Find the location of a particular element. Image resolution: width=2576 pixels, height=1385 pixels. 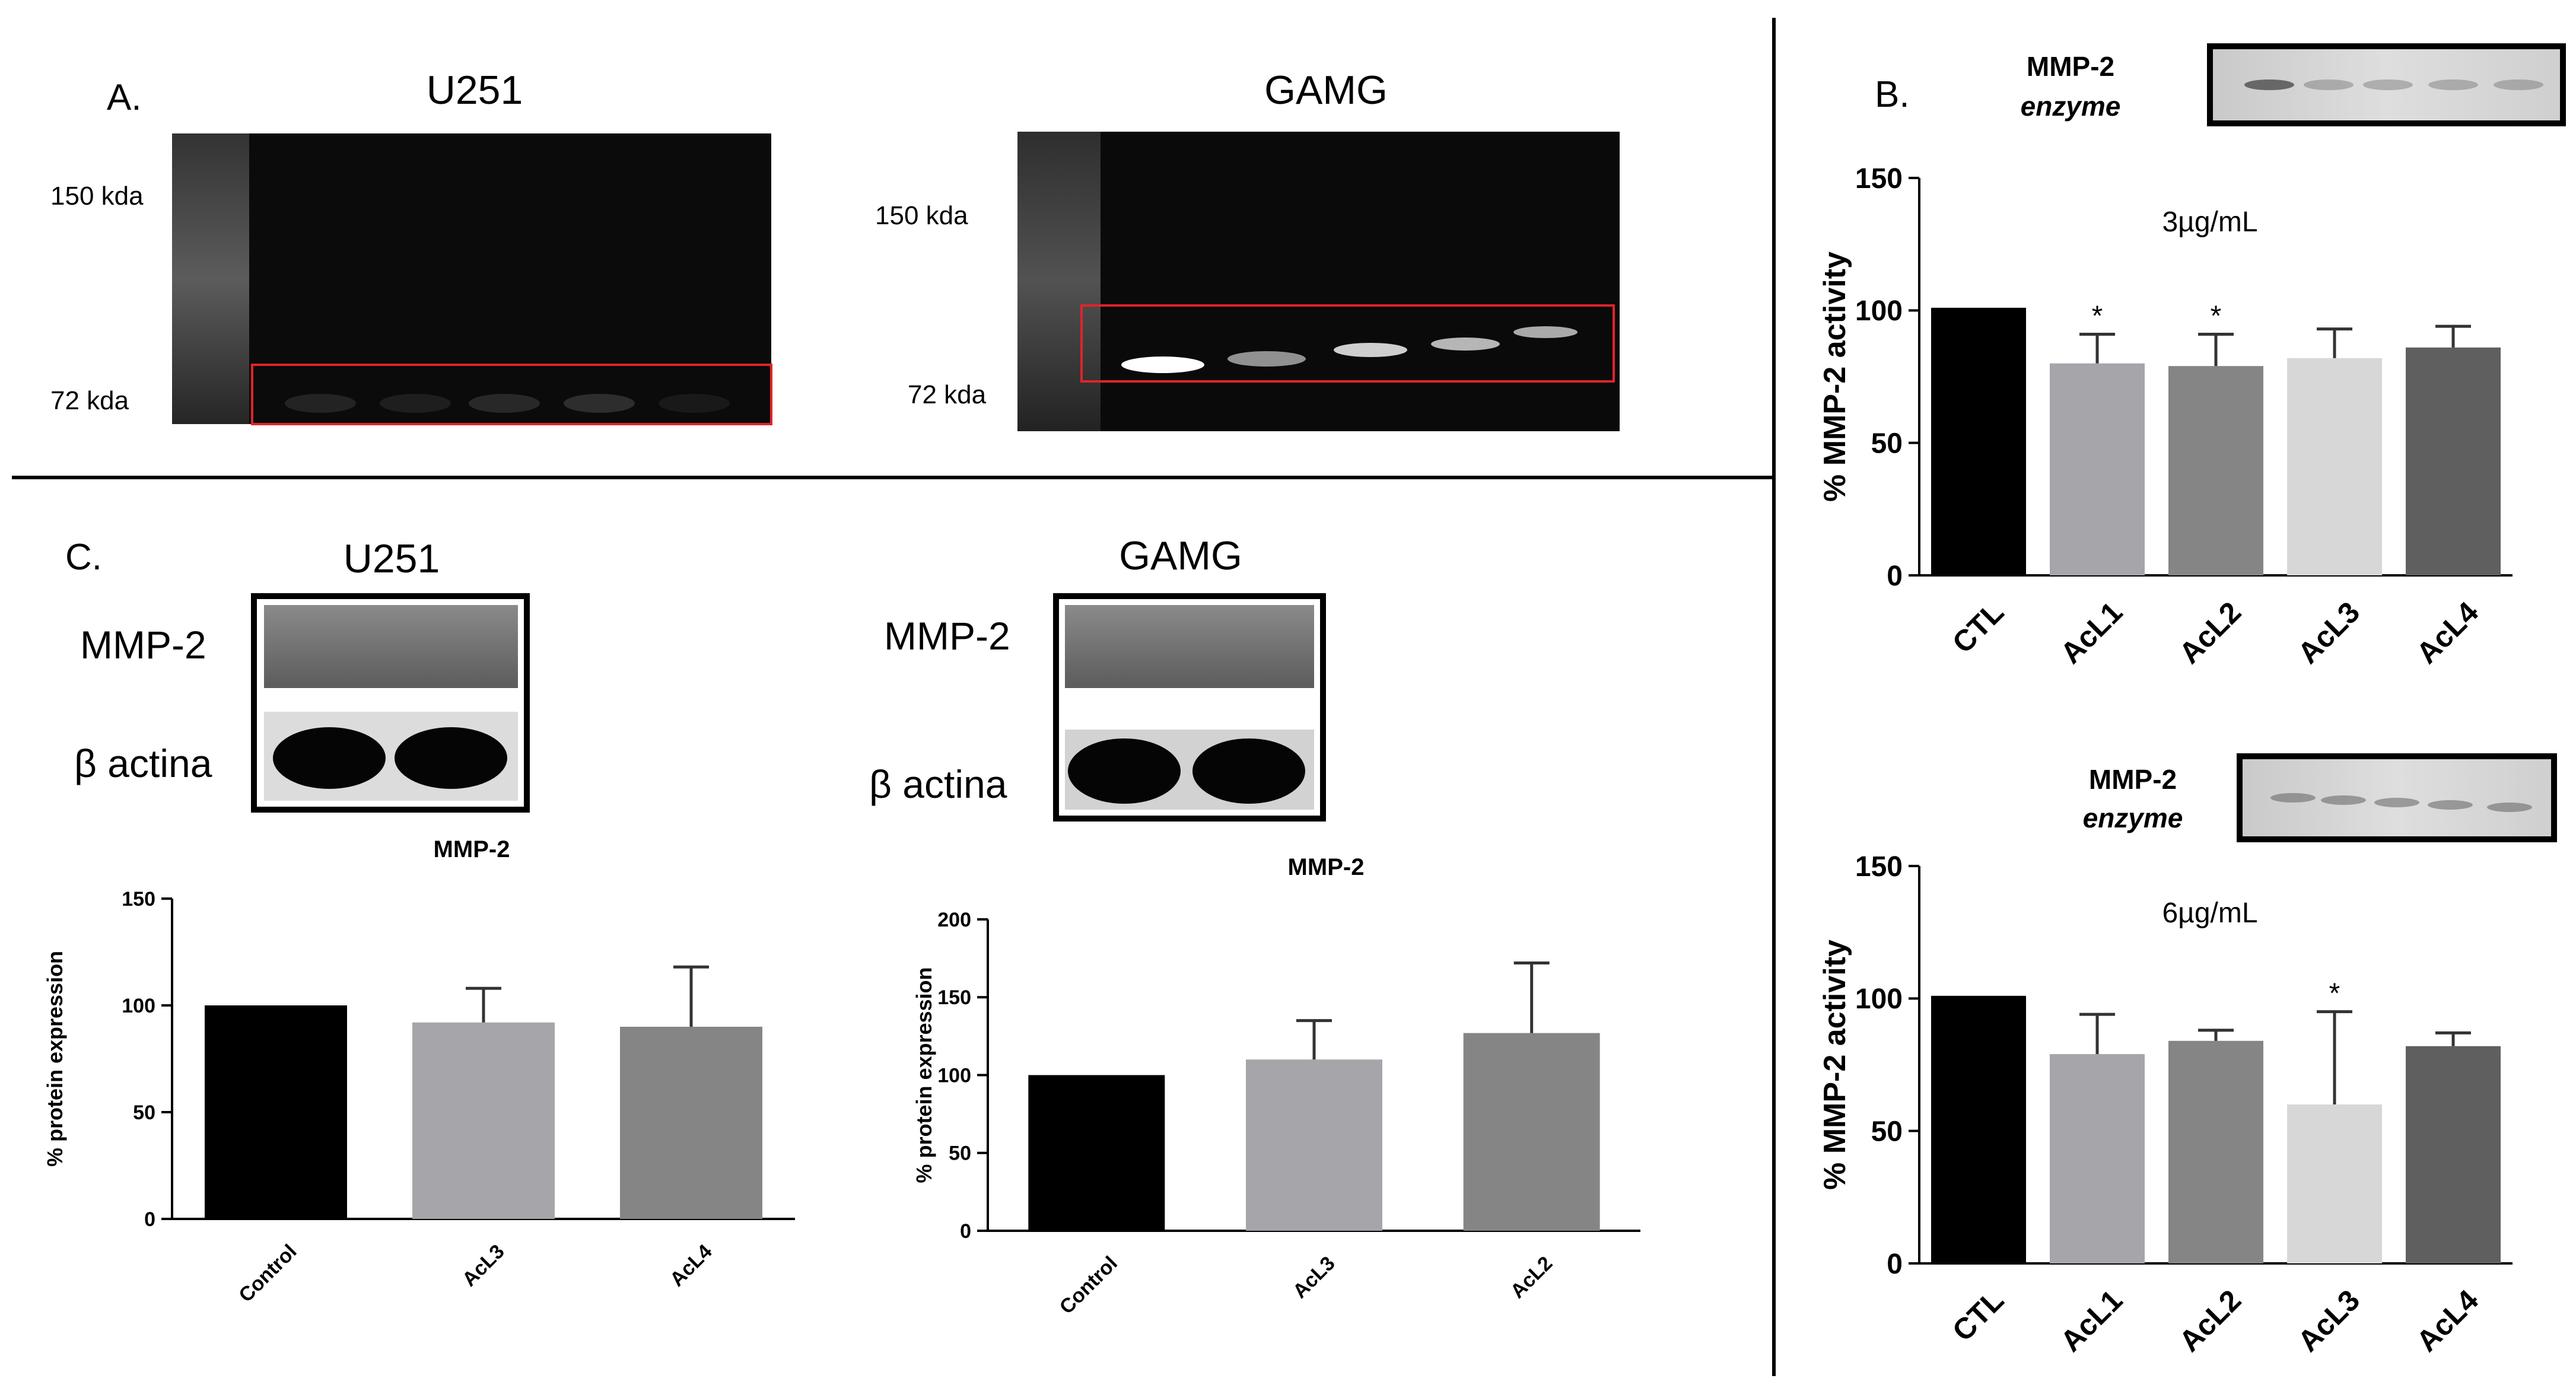

u251-blot-mmp2-label: MMP-2 is located at coordinates (143, 645).